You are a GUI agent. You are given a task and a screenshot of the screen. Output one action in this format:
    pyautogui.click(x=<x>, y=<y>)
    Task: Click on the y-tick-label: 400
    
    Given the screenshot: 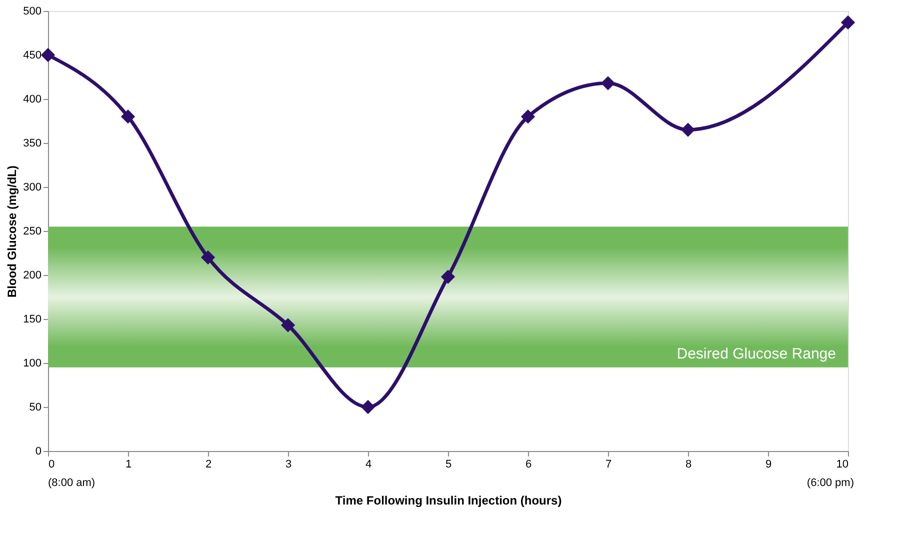 What is the action you would take?
    pyautogui.click(x=32, y=100)
    